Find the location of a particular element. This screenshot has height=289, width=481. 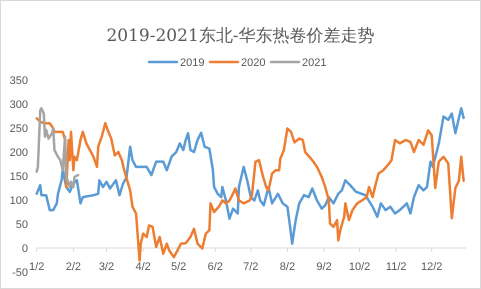

y-tick-label: 250 is located at coordinates (19, 129).